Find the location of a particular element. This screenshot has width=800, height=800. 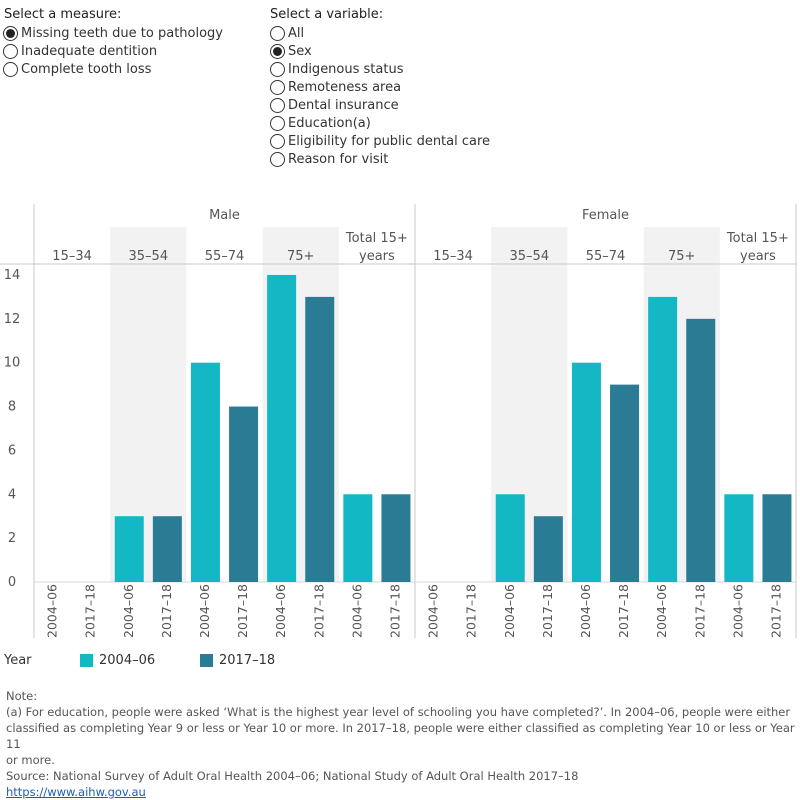

group-label: years is located at coordinates (758, 256).